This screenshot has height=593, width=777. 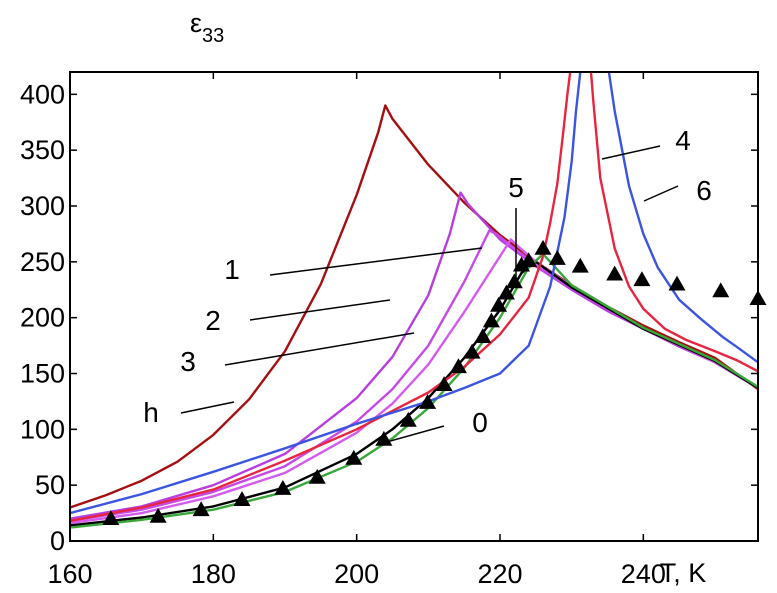 I want to click on y-tick-label-0: 0, so click(x=57, y=541).